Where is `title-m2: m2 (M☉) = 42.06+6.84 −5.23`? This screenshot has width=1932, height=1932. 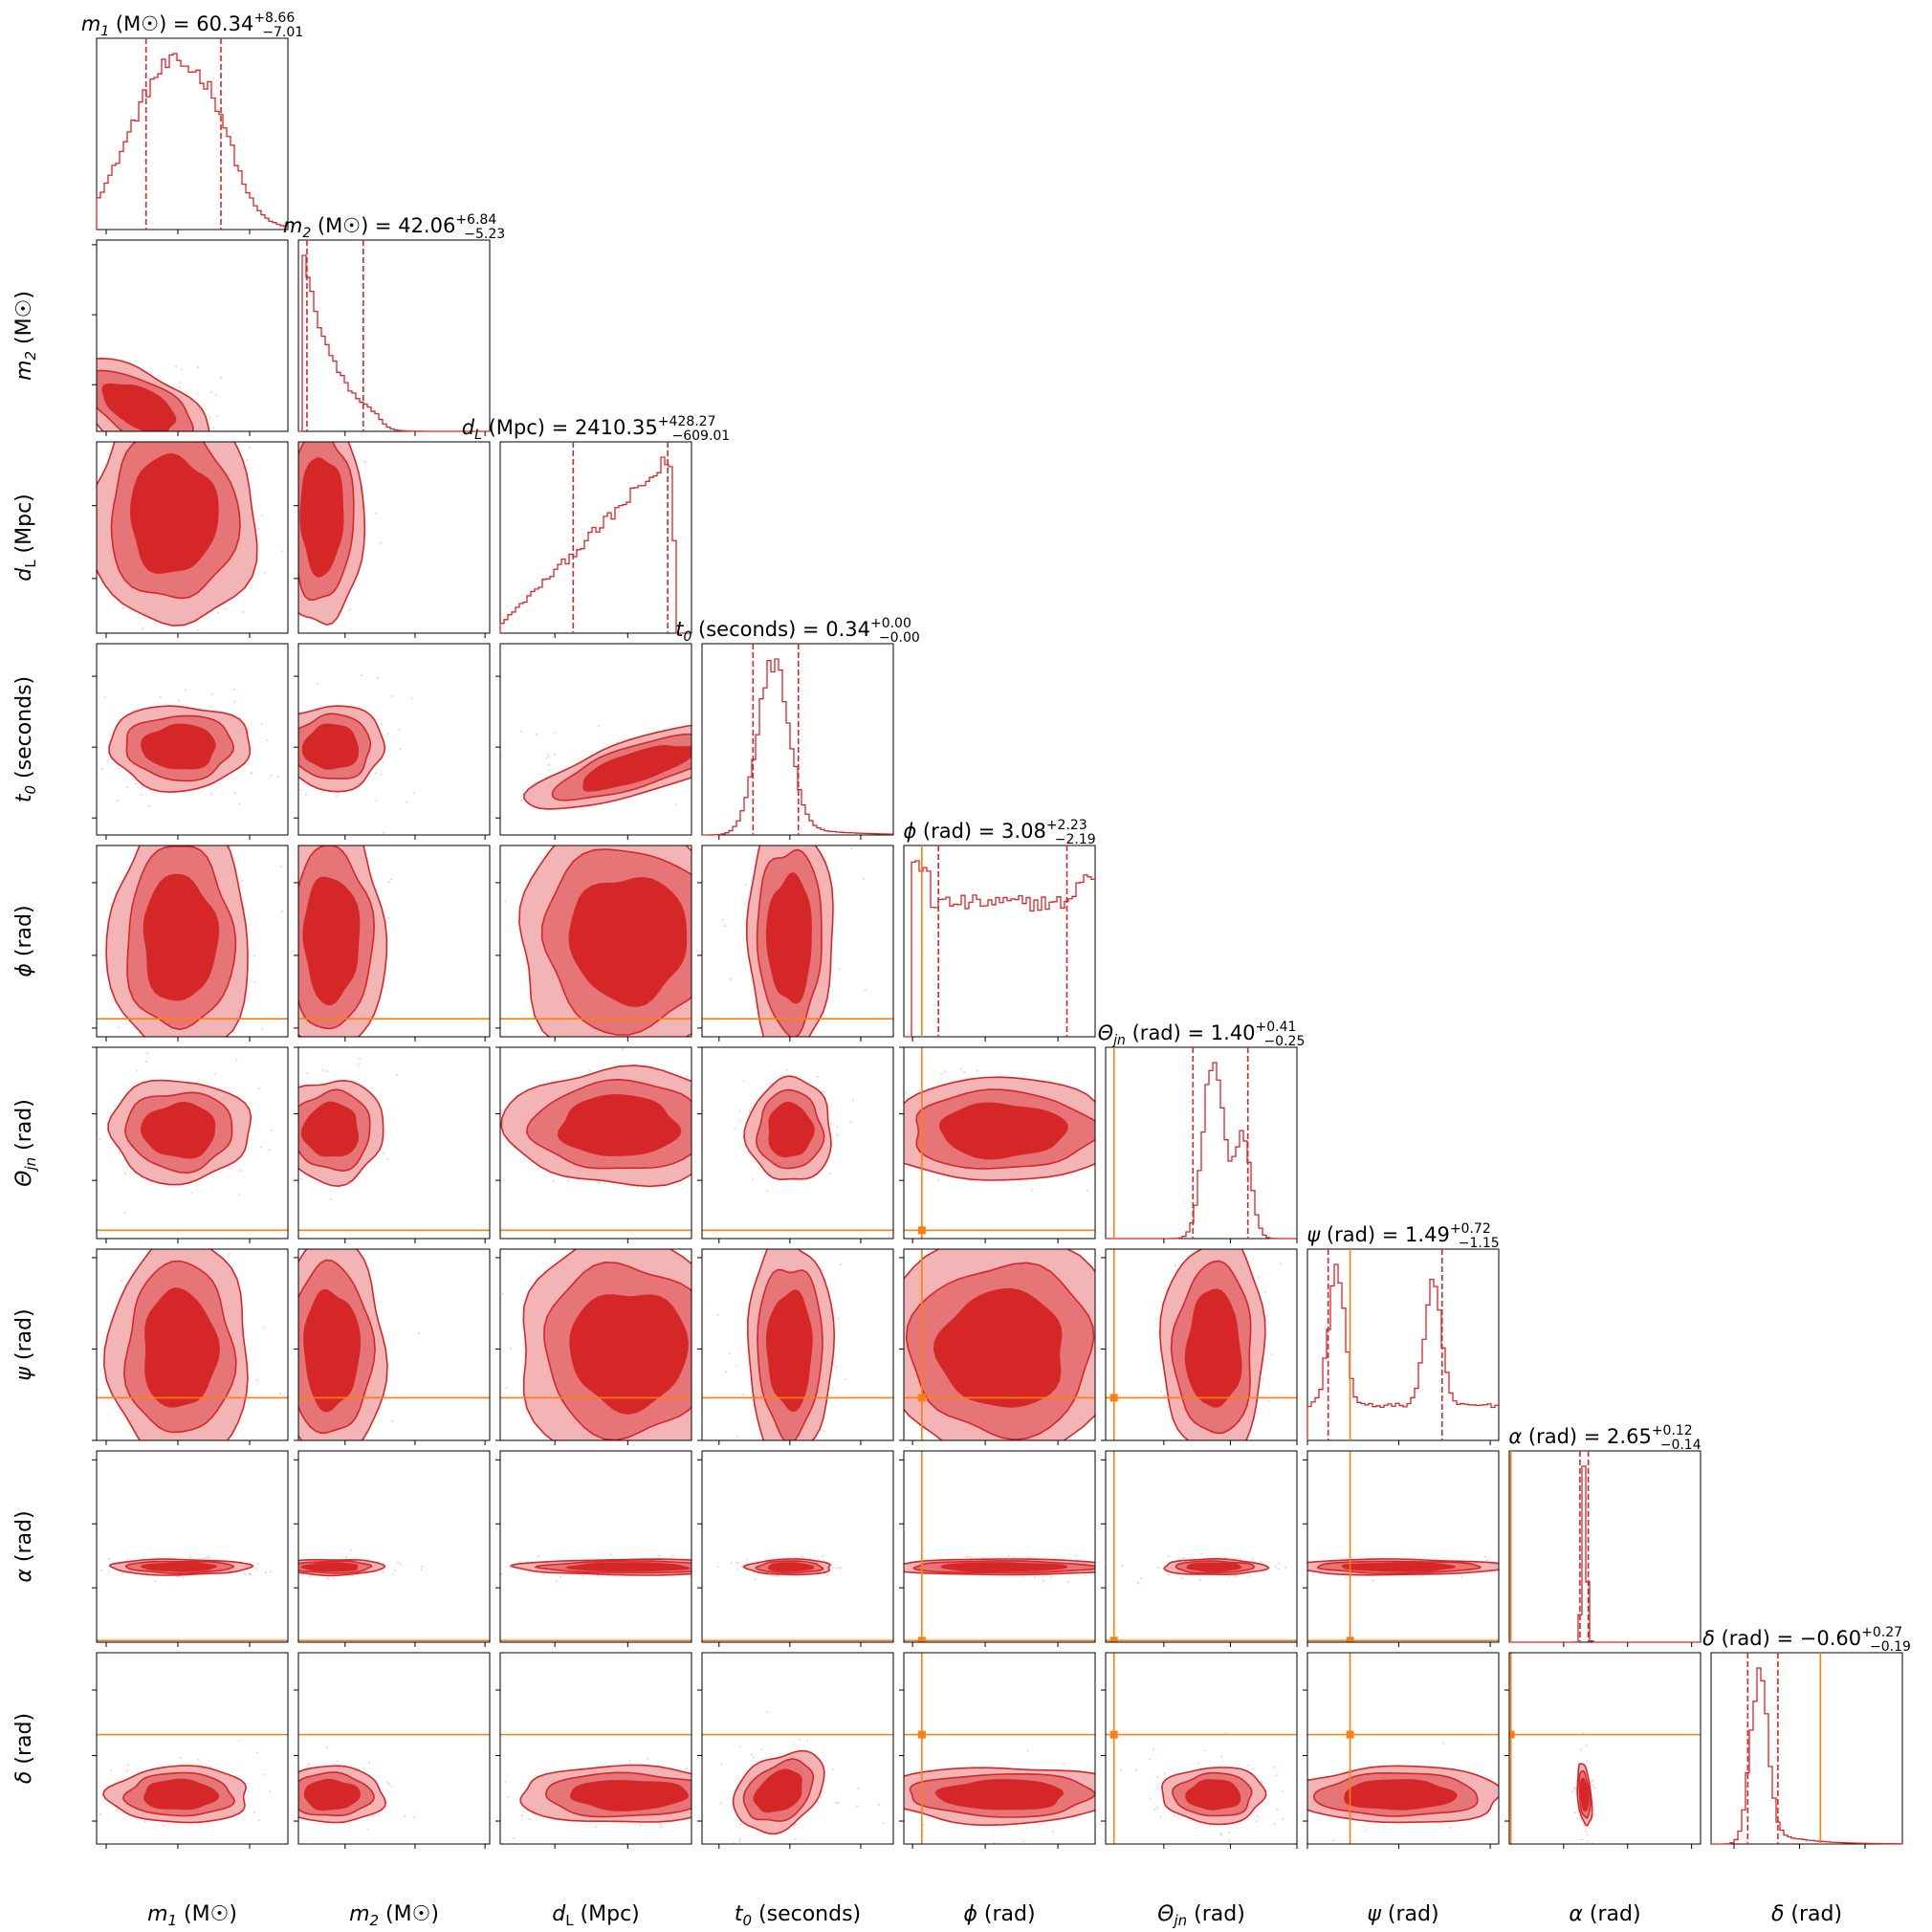
title-m2: m2 (M☉) = 42.06+6.84 −5.23 is located at coordinates (394, 227).